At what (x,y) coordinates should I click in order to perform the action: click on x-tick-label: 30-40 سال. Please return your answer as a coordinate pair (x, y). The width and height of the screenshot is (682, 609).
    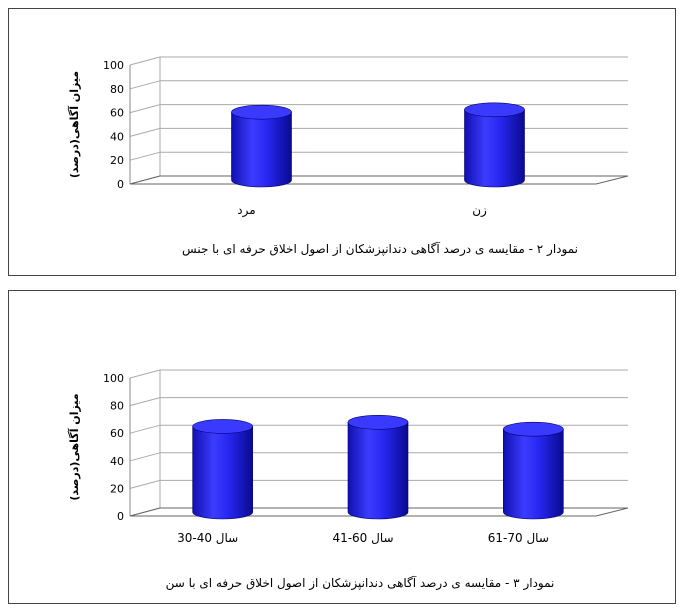
    Looking at the image, I should click on (207, 538).